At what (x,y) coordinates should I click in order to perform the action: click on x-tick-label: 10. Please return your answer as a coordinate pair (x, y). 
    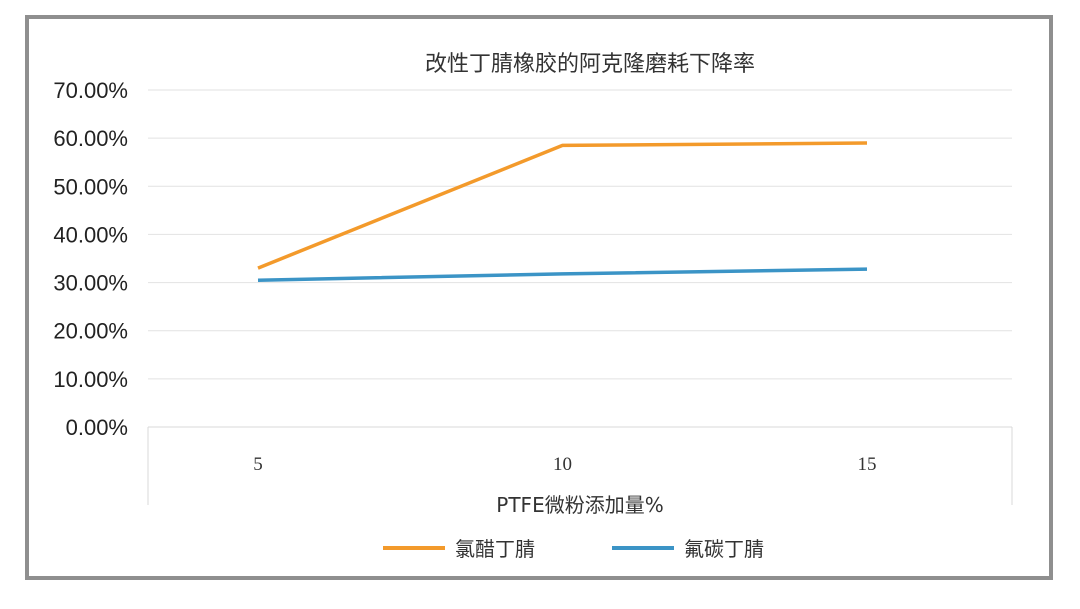
    Looking at the image, I should click on (562, 464).